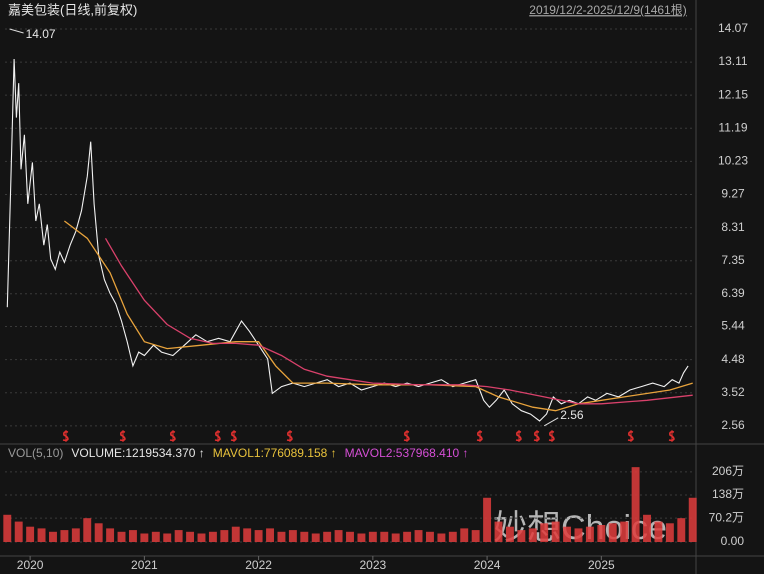  Describe the element at coordinates (274, 453) in the screenshot. I see `legend-entry: MAVOL1:776089.158 ↑` at that location.